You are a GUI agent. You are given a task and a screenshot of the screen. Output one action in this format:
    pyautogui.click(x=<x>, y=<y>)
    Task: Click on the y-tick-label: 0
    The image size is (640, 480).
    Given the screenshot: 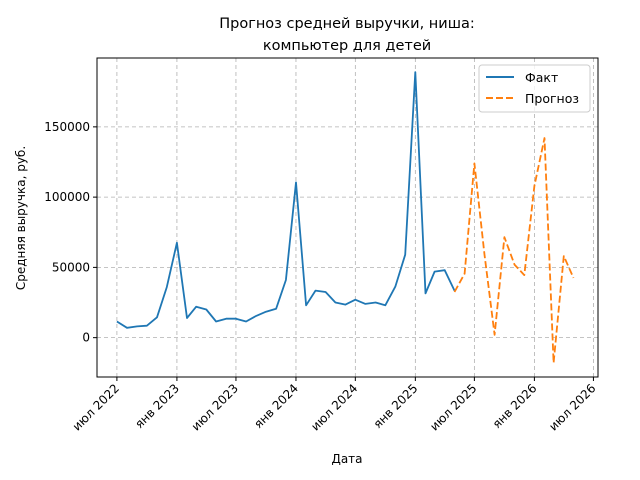 What is the action you would take?
    pyautogui.click(x=86, y=338)
    